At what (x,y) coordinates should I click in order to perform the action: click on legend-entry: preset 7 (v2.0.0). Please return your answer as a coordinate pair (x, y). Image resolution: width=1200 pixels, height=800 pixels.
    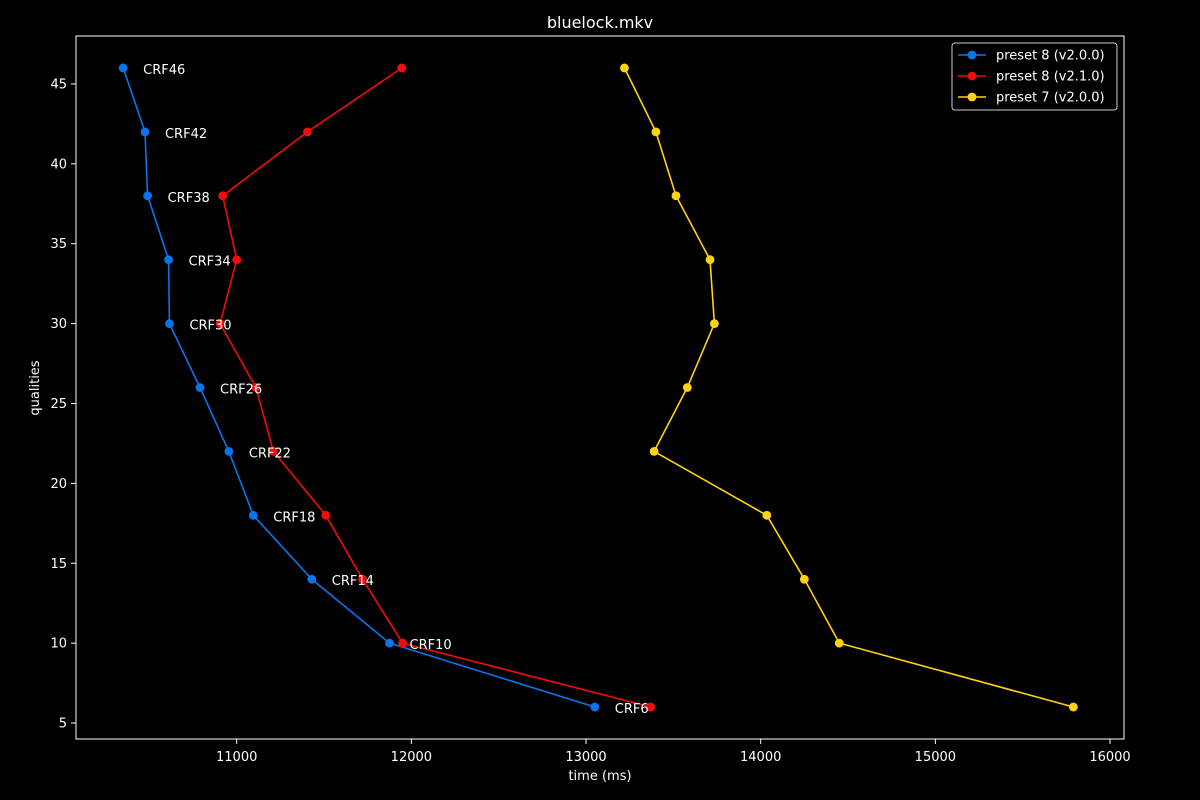
    Looking at the image, I should click on (1050, 98).